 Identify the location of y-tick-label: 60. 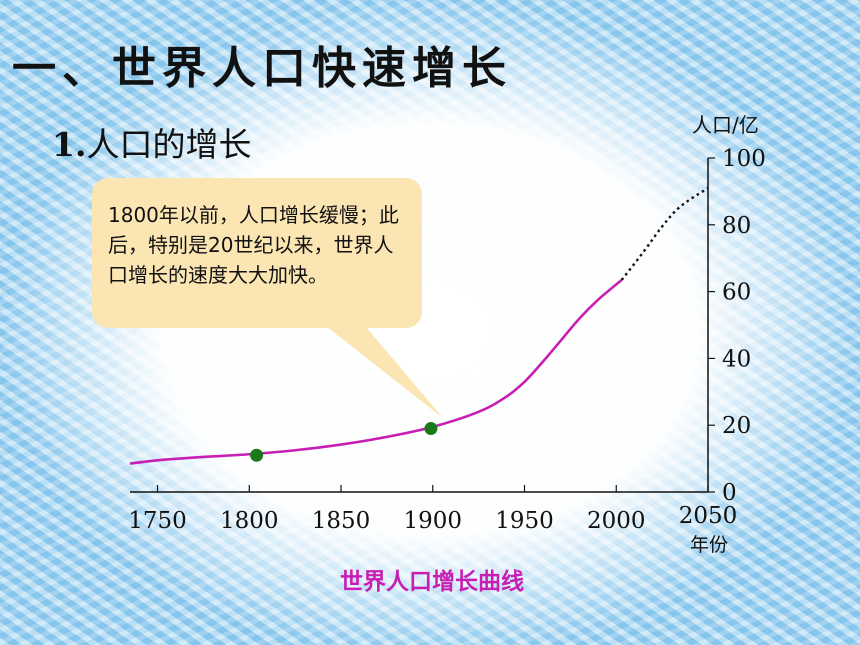
(736, 293).